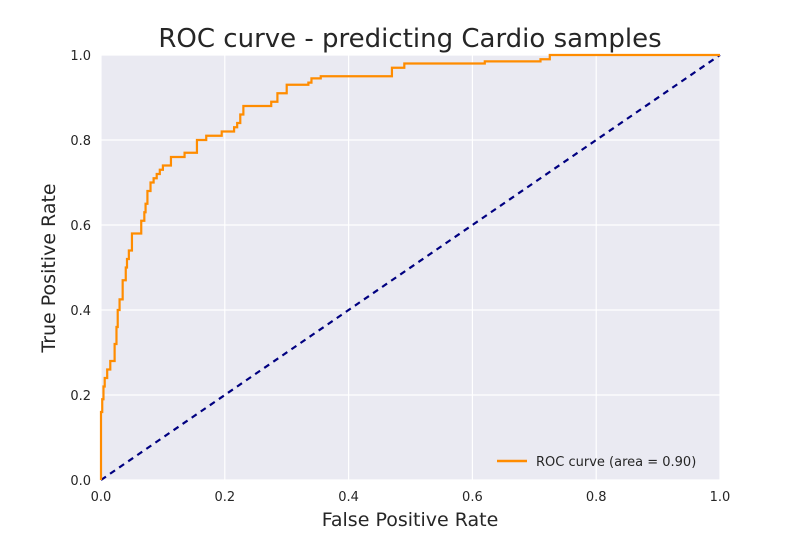 This screenshot has height=550, width=800. I want to click on x-tick-labels: 0.0 0.2 0.4 0.6 0.8 1.0, so click(411, 497).